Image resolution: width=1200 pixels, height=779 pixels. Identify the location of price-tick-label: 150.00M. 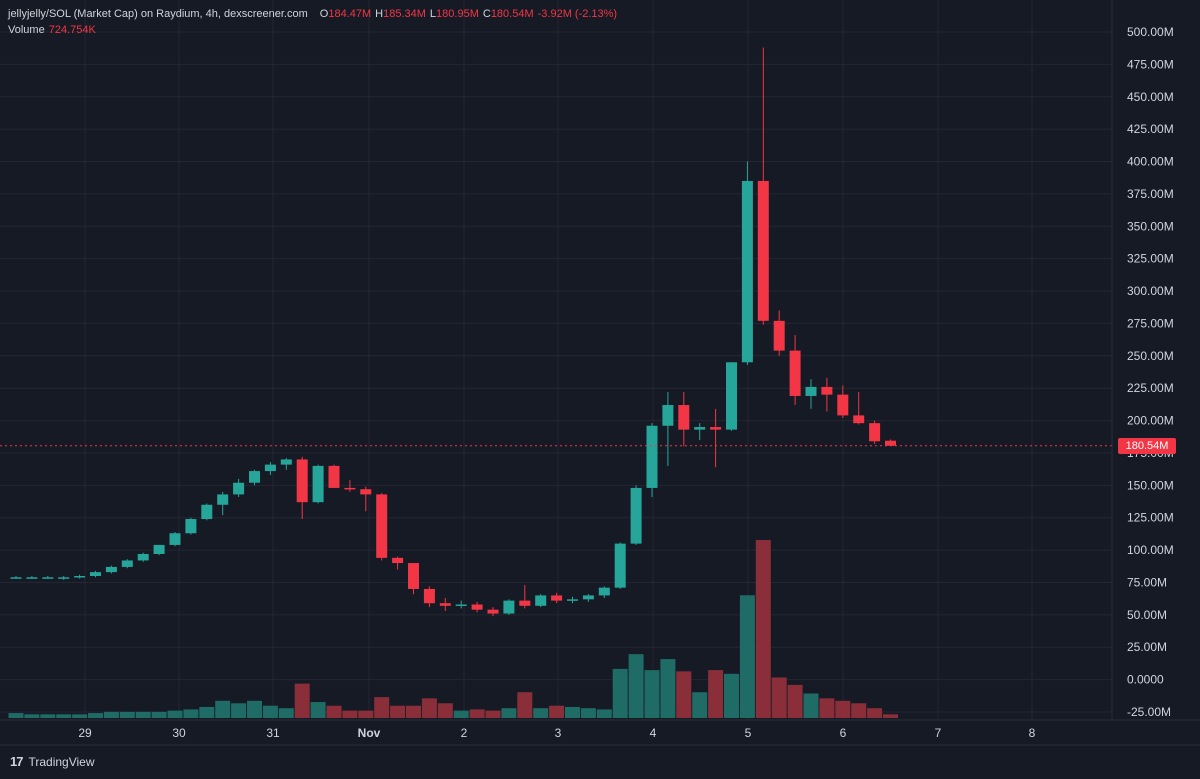
(1150, 485).